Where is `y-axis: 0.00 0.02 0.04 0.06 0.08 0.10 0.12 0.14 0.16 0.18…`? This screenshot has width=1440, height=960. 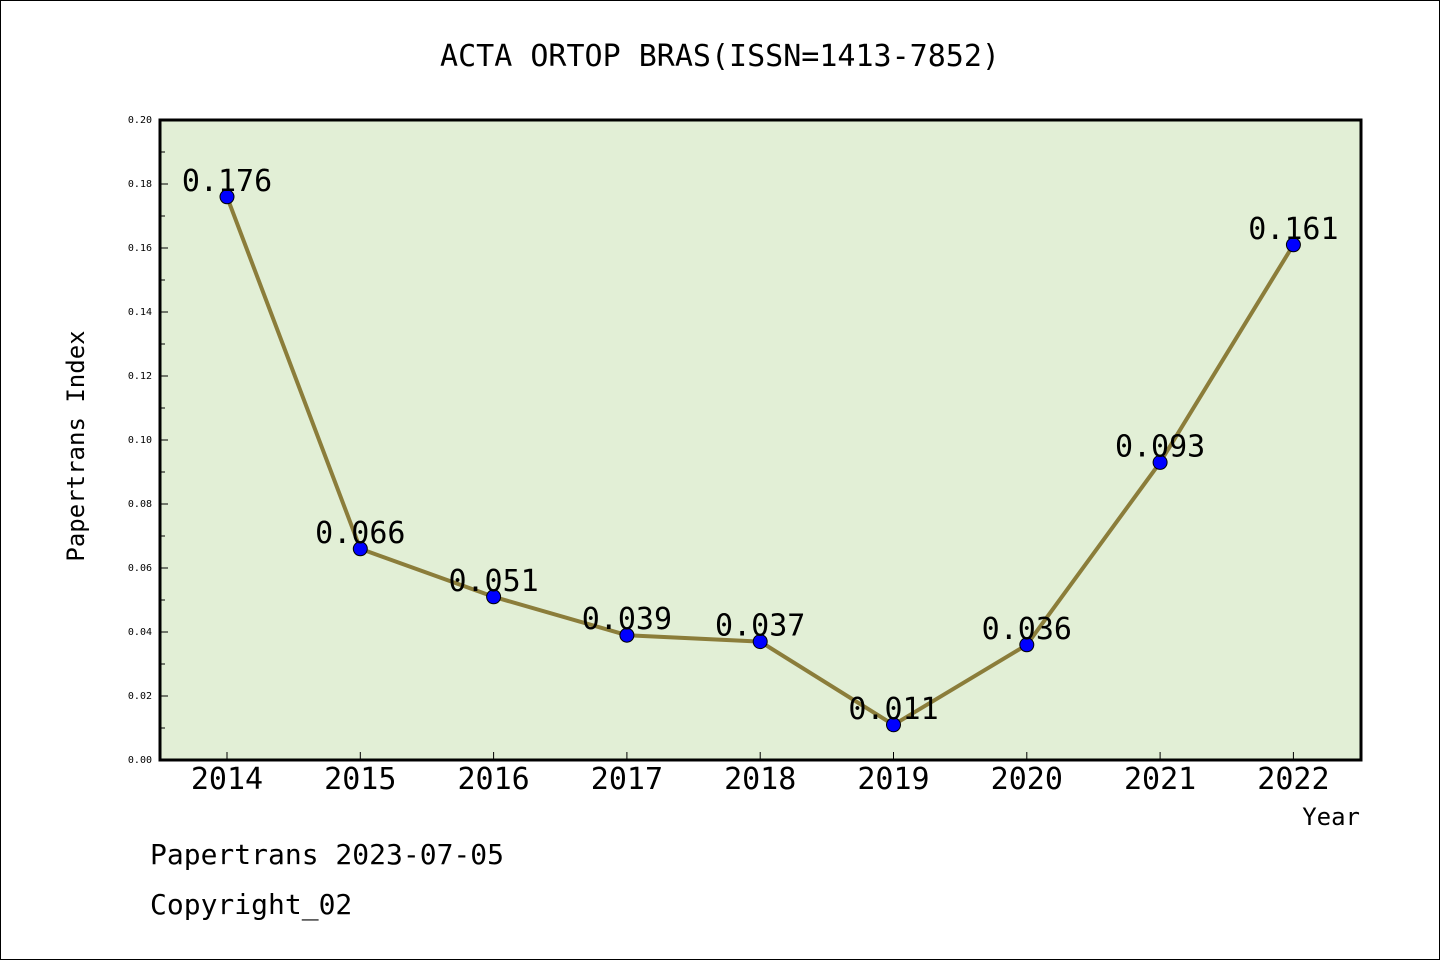 y-axis: 0.00 0.02 0.04 0.06 0.08 0.10 0.12 0.14 0.16 0.18… is located at coordinates (148, 440).